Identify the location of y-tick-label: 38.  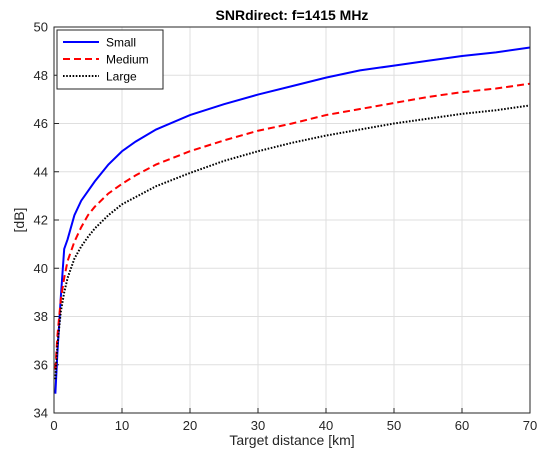
(41, 316).